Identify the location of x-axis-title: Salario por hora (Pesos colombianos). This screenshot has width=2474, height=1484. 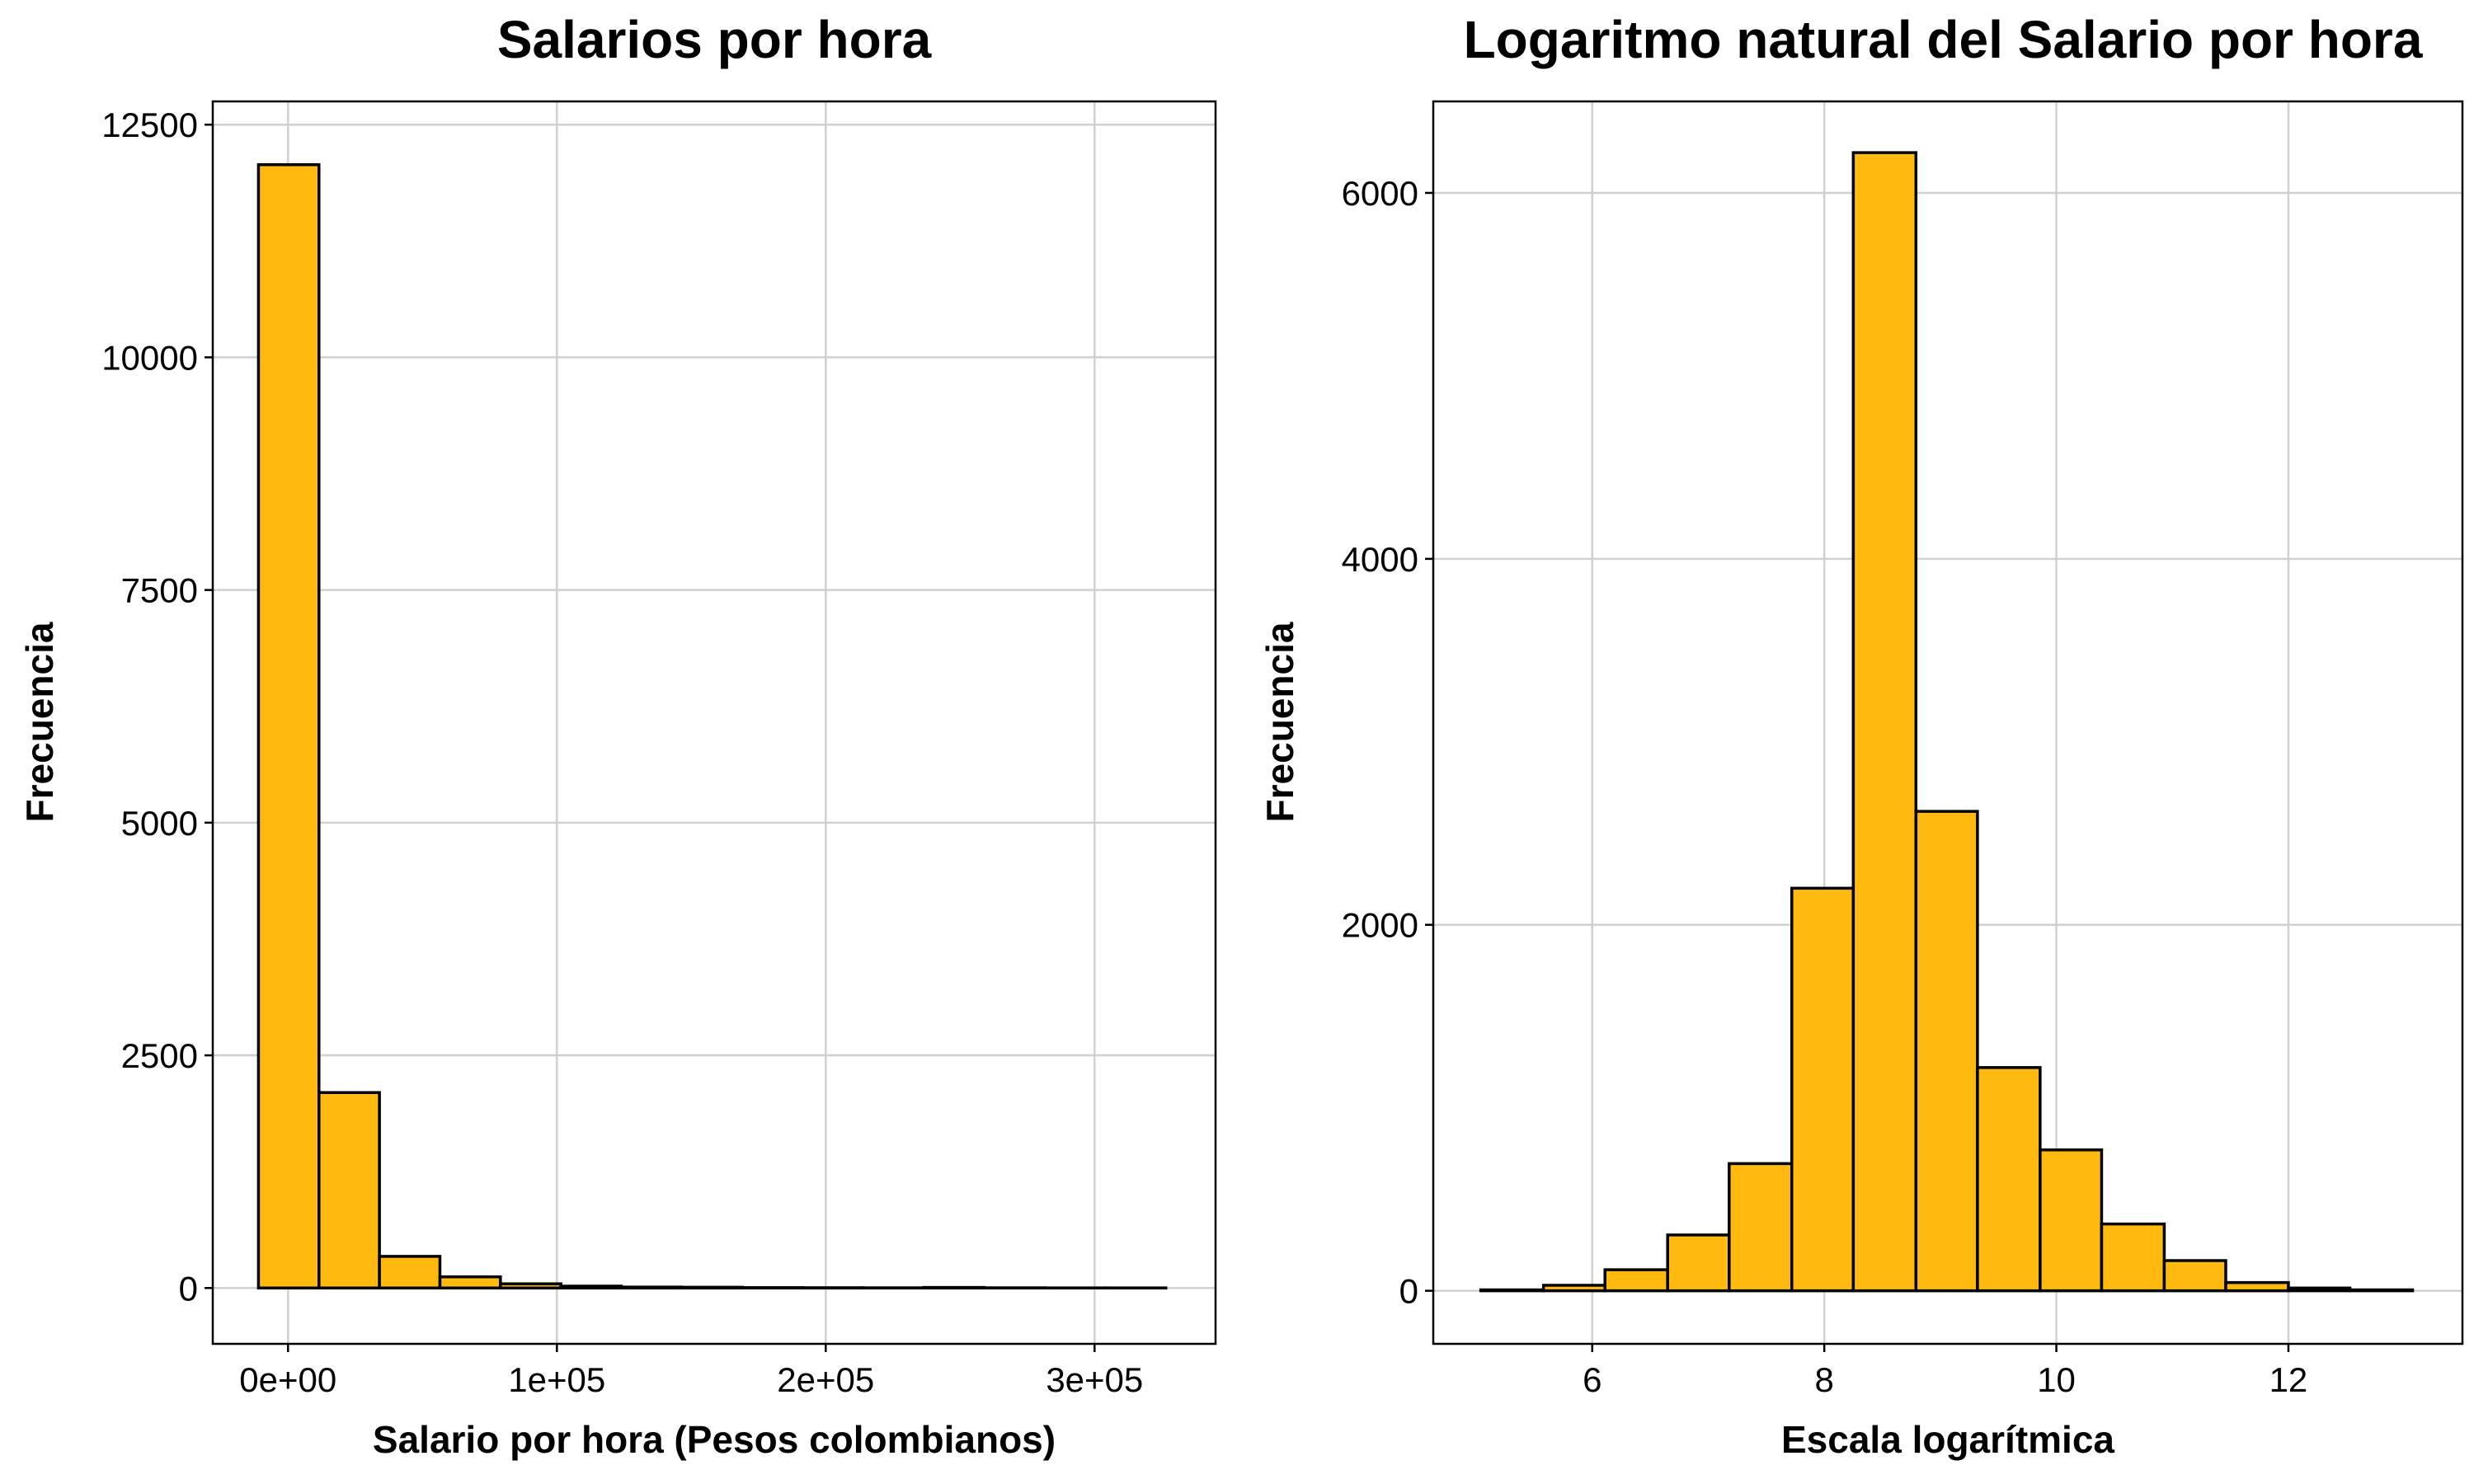
(714, 1439).